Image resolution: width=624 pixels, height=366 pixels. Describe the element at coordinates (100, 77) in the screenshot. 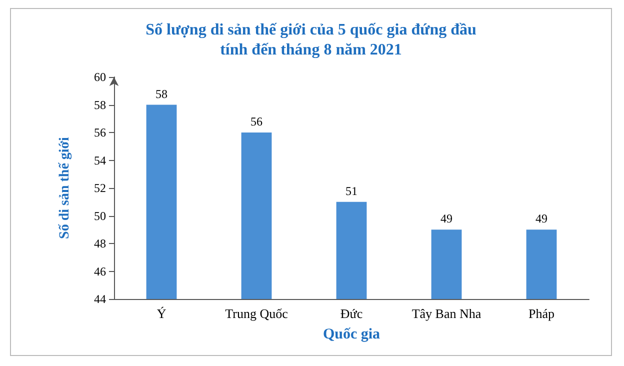

I see `y-tick-label: 60` at that location.